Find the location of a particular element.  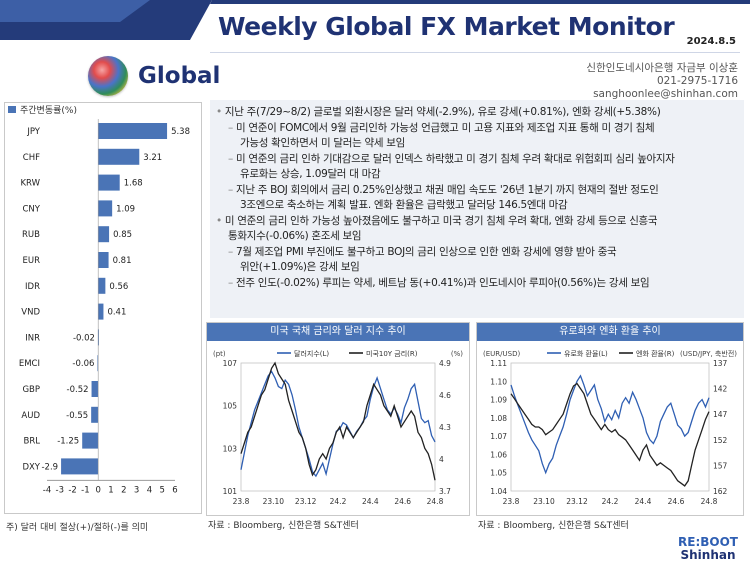

section-title: Global is located at coordinates (179, 76).